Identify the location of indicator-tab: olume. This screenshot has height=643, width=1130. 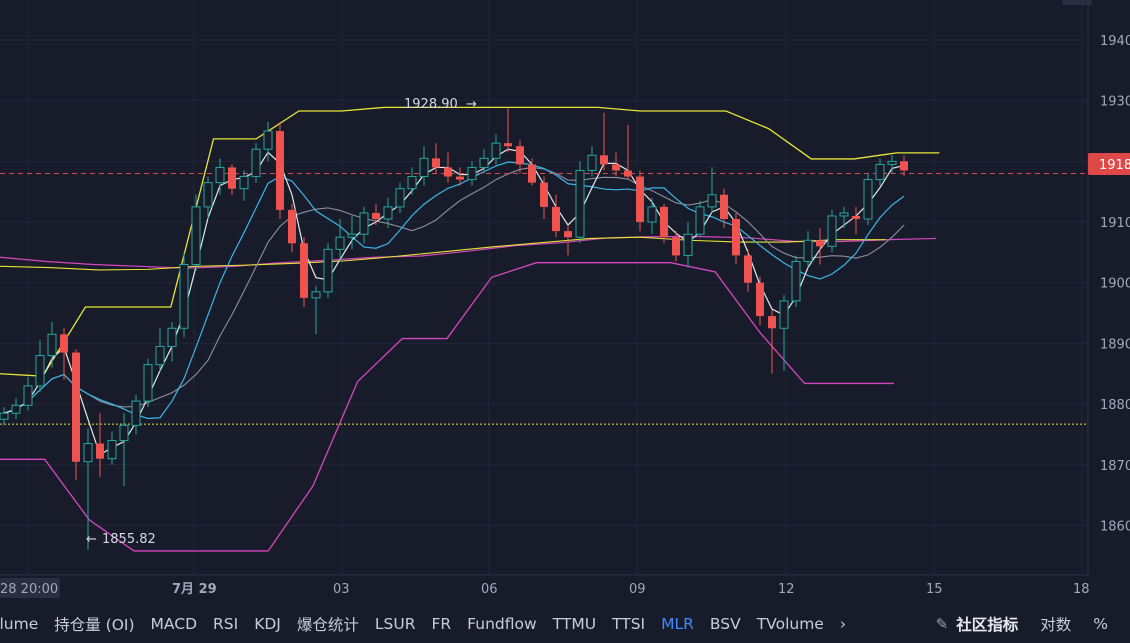
(19, 624).